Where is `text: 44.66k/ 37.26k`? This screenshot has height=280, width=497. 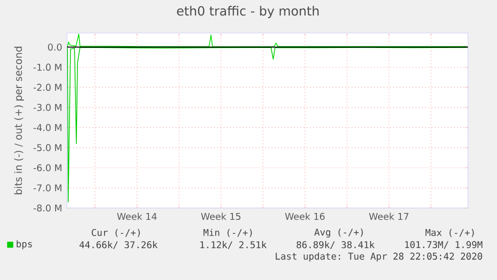
text: 44.66k/ 37.26k is located at coordinates (119, 245).